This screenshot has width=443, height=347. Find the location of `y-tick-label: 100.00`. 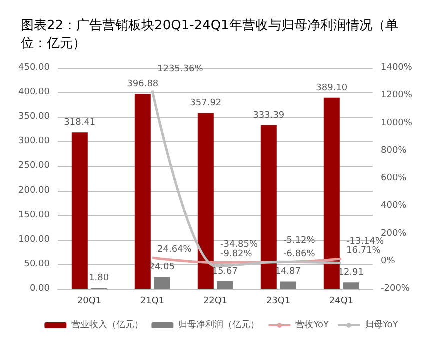

y-tick-label: 100.00 is located at coordinates (34, 239).